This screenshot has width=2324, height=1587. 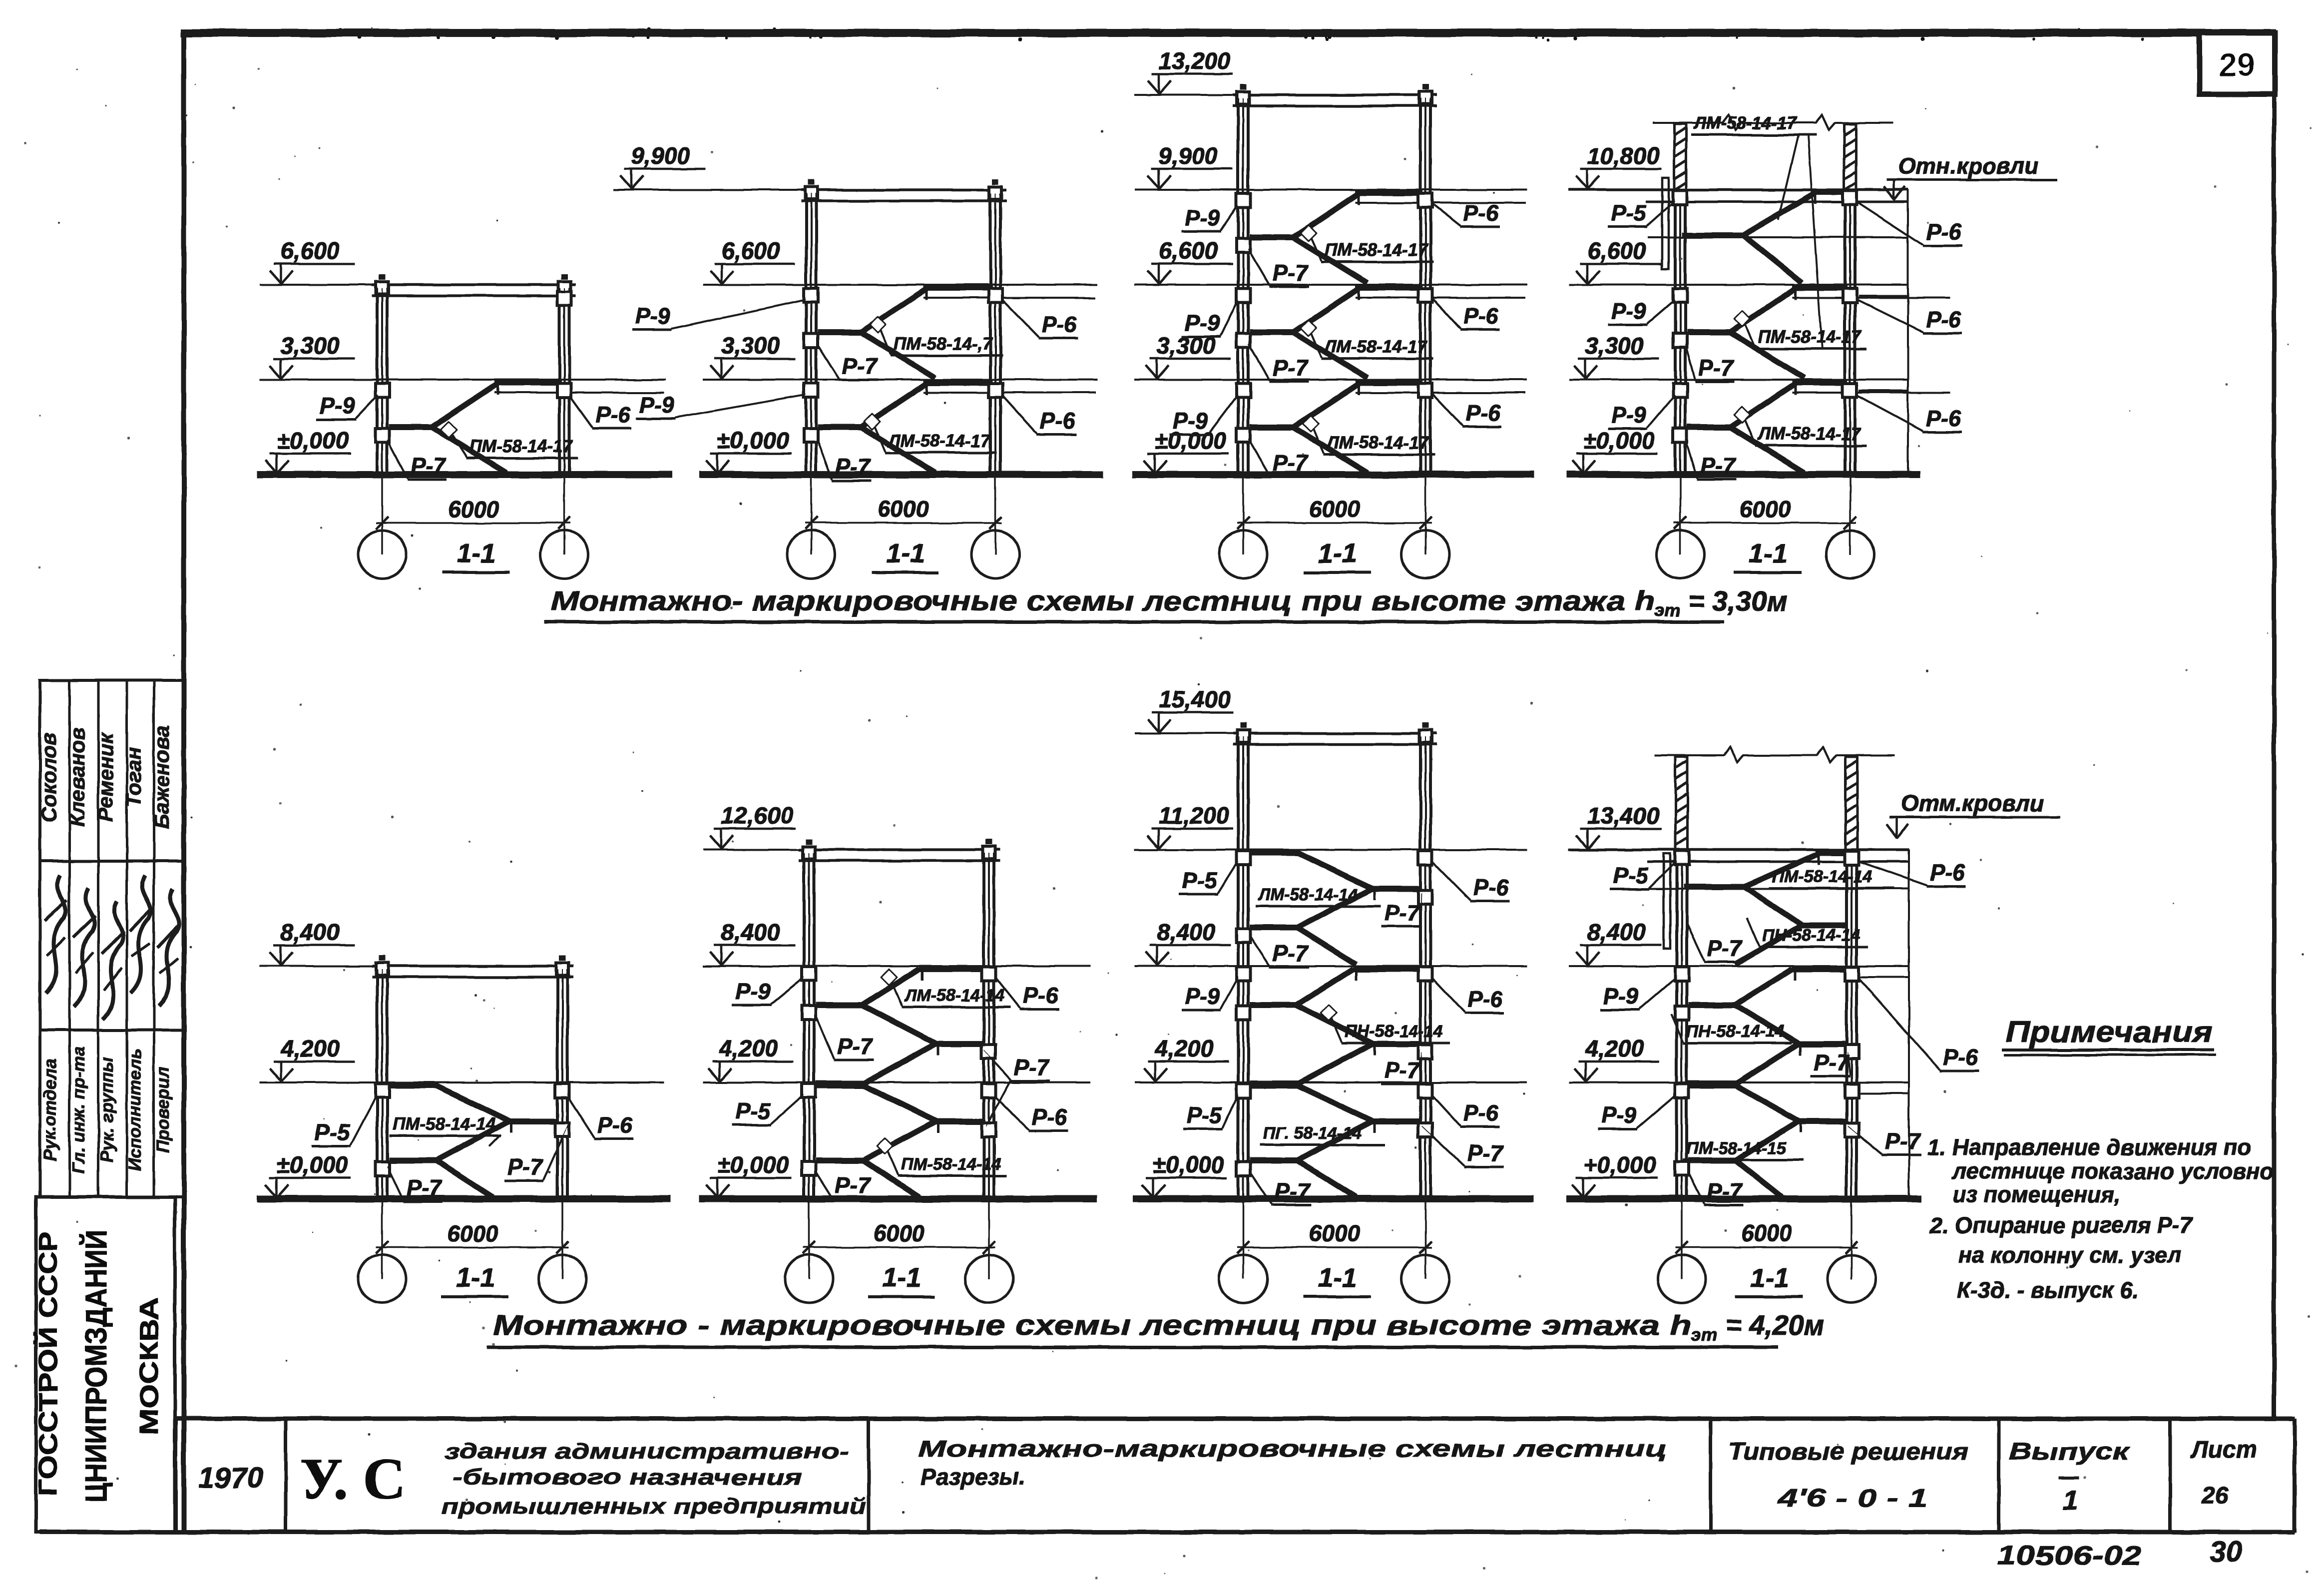 I want to click on svg-text: ПМ-58-14-14, so click(x=951, y=1164).